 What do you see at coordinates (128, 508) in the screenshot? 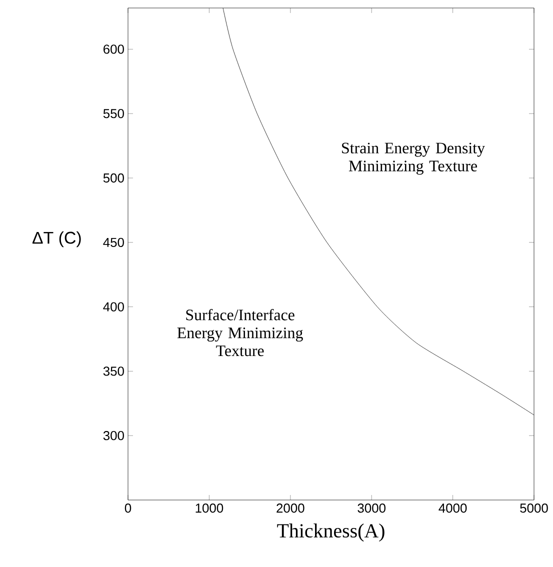
I see `x-tick-label: 0` at bounding box center [128, 508].